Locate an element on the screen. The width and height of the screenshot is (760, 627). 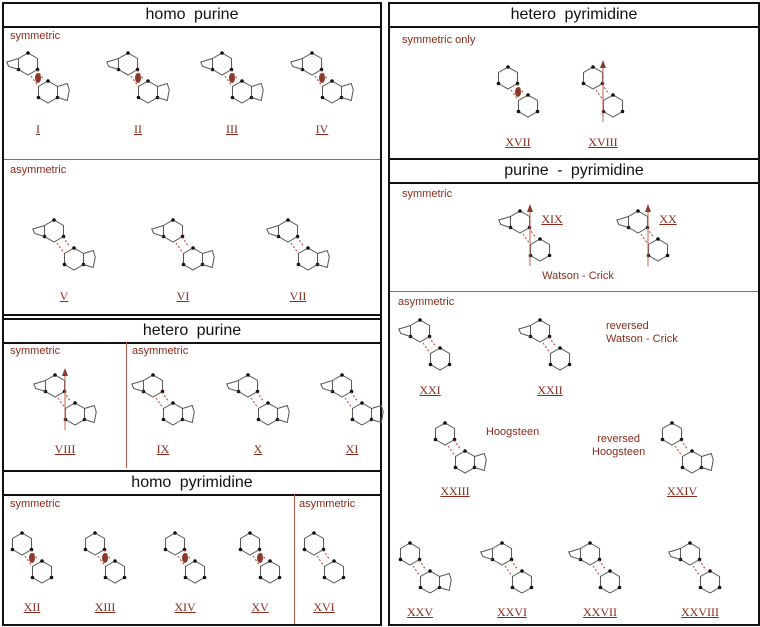
section-label: symmetric only is located at coordinates (439, 40).